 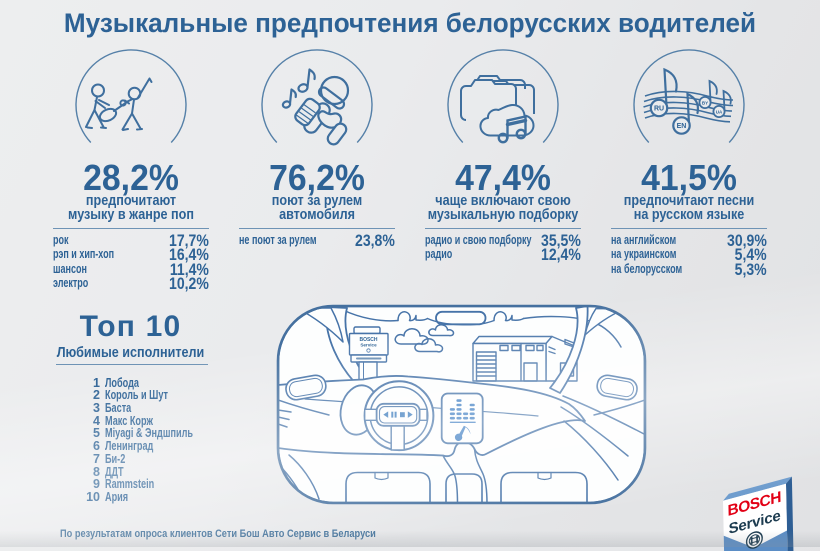 What do you see at coordinates (719, 112) in the screenshot?
I see `svg-text: UA` at bounding box center [719, 112].